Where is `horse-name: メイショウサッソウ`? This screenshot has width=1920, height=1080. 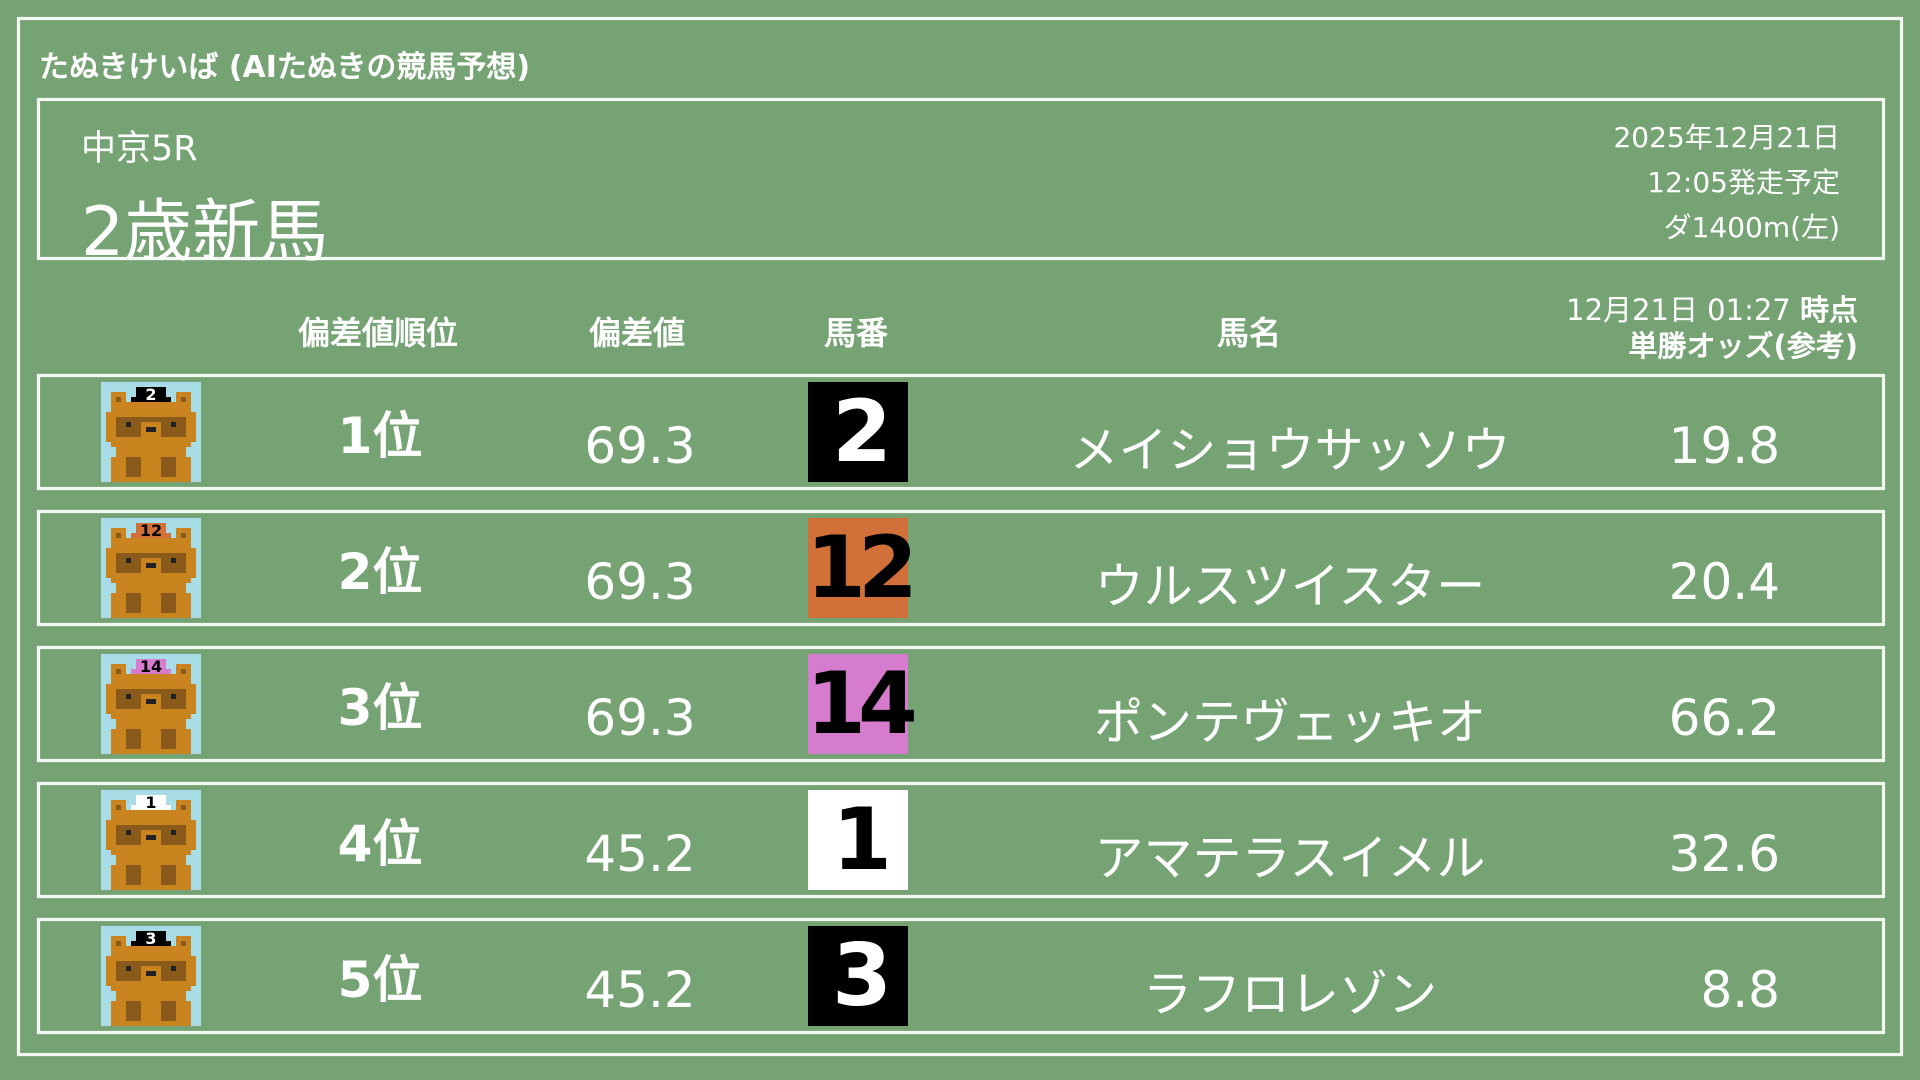 horse-name: メイショウサッソウ is located at coordinates (1290, 450).